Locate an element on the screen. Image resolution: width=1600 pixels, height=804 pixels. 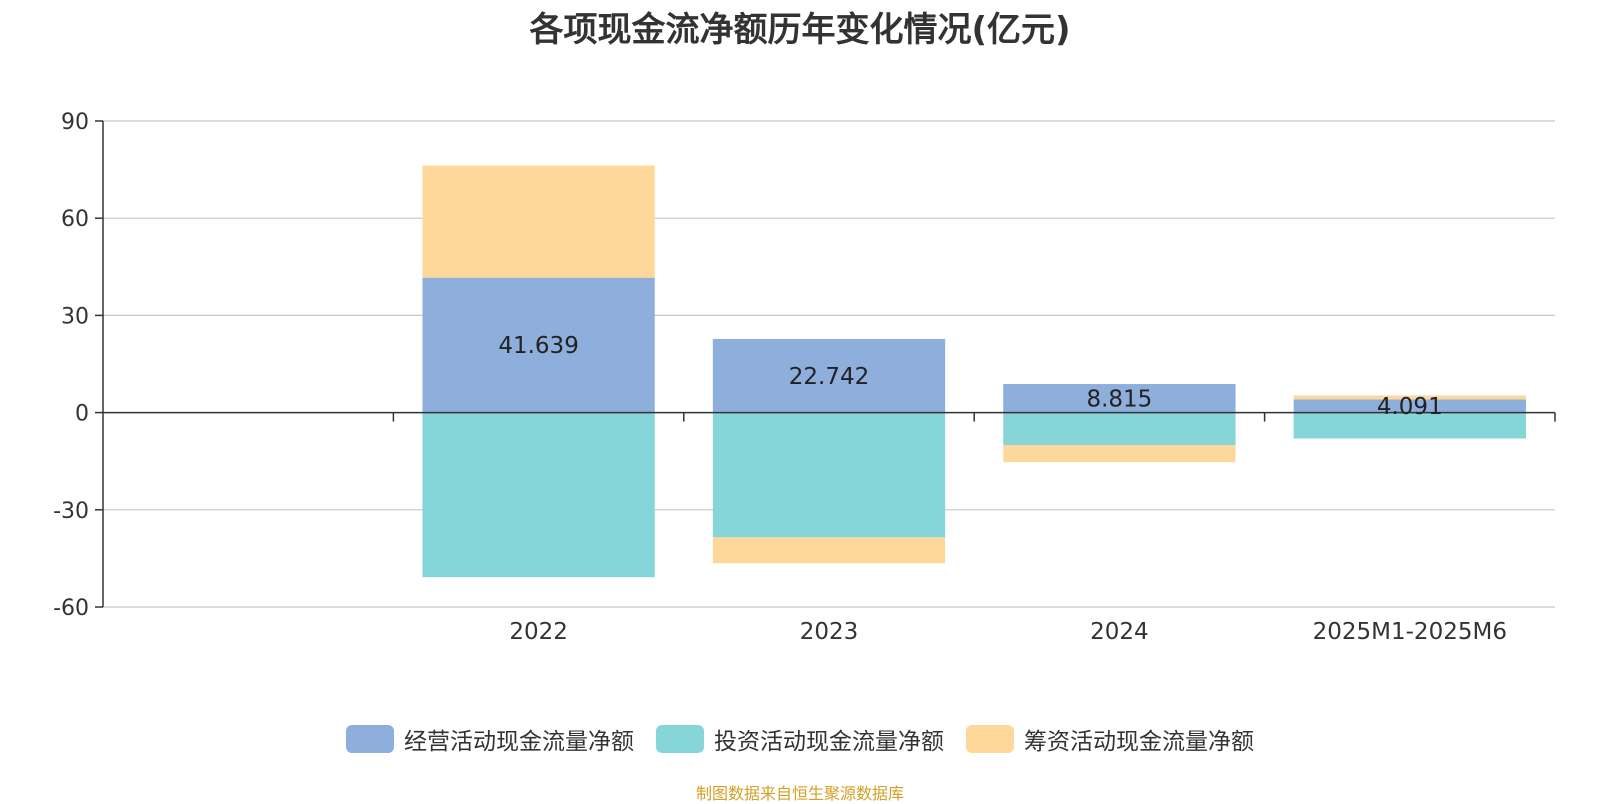
legend-label-operating: 经营活动现金流量净额 is located at coordinates (519, 742).